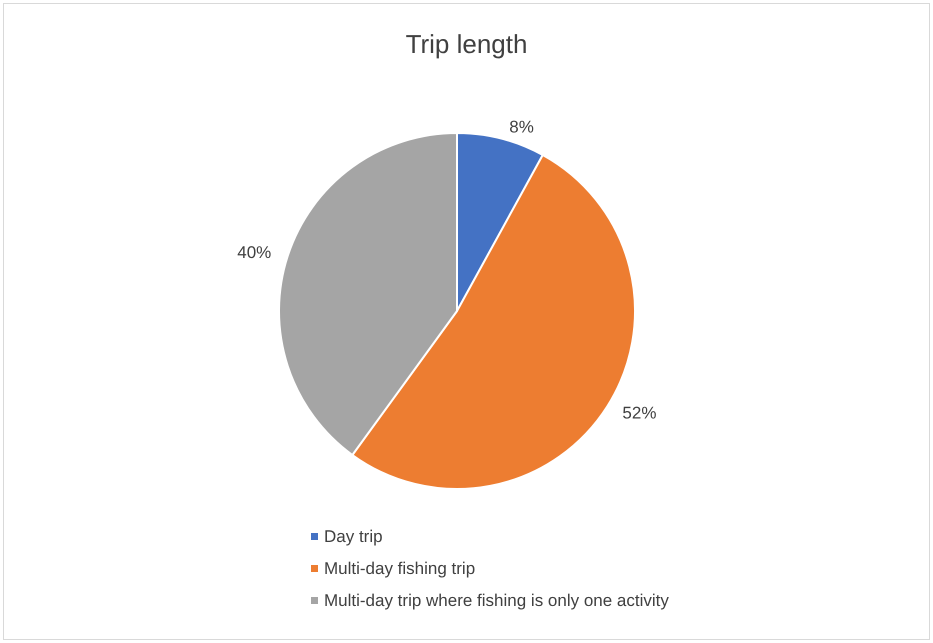 Image resolution: width=933 pixels, height=643 pixels. I want to click on data-label: 52%, so click(639, 412).